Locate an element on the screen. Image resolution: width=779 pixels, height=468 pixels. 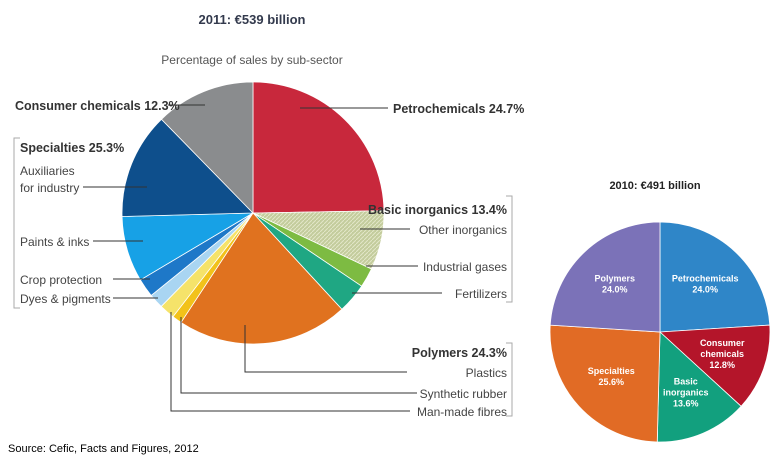
label-auxiliaries-2: for industry is located at coordinates (49, 188).